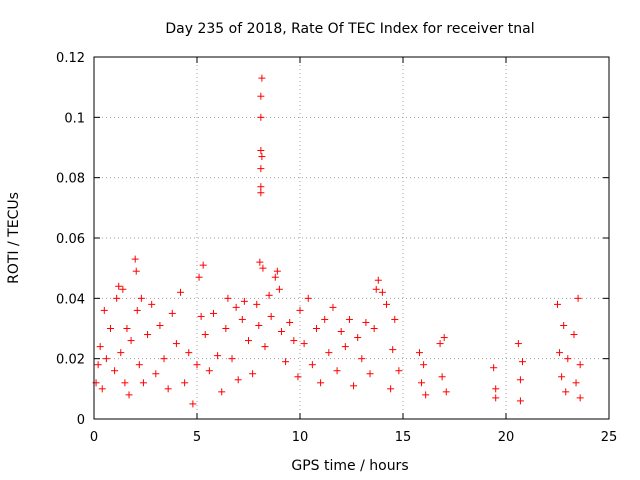 This screenshot has height=480, width=640. What do you see at coordinates (300, 437) in the screenshot?
I see `x-tick-label: 10` at bounding box center [300, 437].